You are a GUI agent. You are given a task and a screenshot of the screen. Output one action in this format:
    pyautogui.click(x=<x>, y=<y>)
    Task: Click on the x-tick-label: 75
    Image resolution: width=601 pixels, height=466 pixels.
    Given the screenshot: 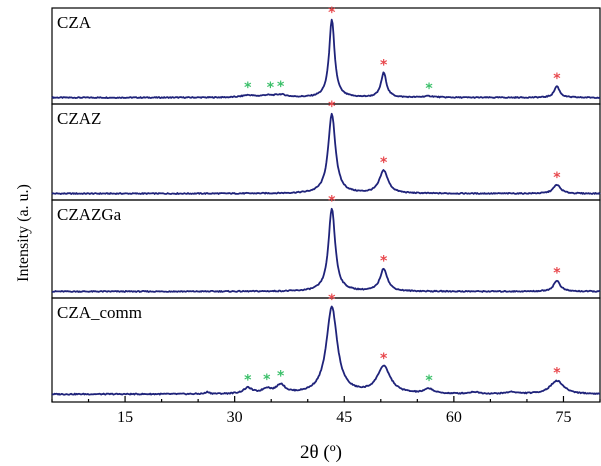 What is the action you would take?
    pyautogui.click(x=563, y=417)
    